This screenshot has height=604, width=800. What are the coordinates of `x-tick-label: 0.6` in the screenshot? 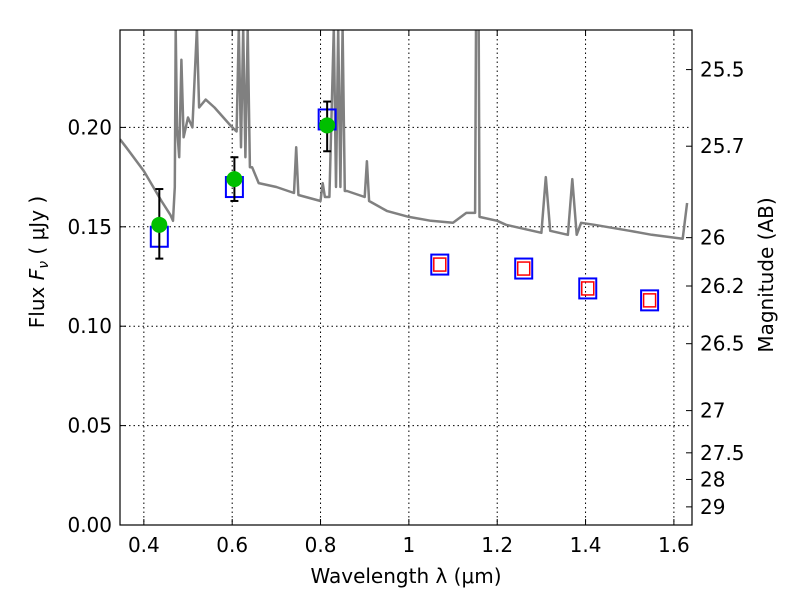 It's located at (232, 545).